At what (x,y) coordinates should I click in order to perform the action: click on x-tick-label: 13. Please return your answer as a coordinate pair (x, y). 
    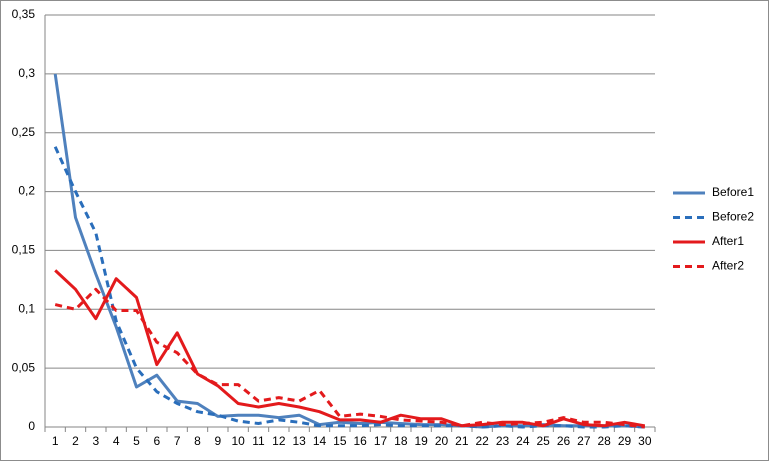
    Looking at the image, I should click on (299, 441).